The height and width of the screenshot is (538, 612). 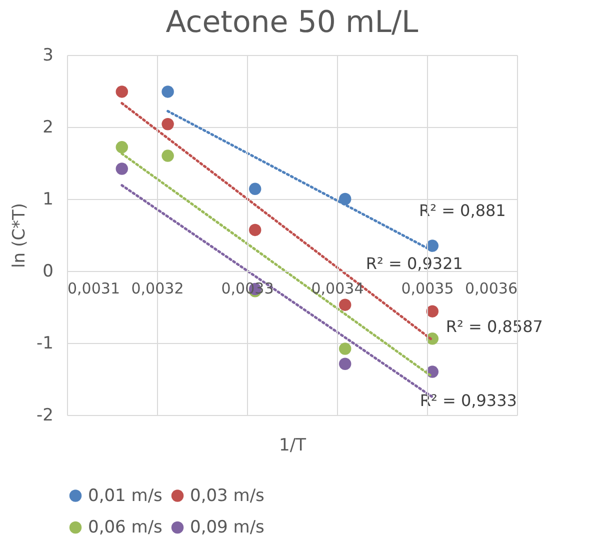 I want to click on x-tick-label: 0,0035, so click(x=427, y=289).